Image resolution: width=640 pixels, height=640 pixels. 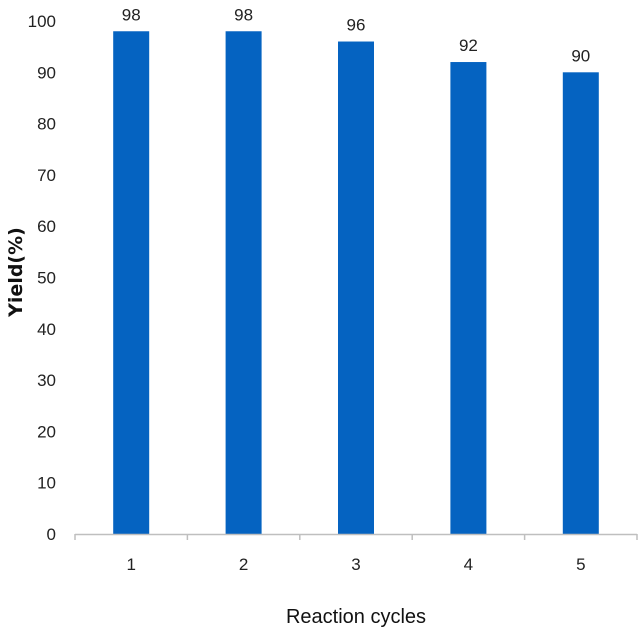 What do you see at coordinates (46, 124) in the screenshot?
I see `y-tick-label-80: 80` at bounding box center [46, 124].